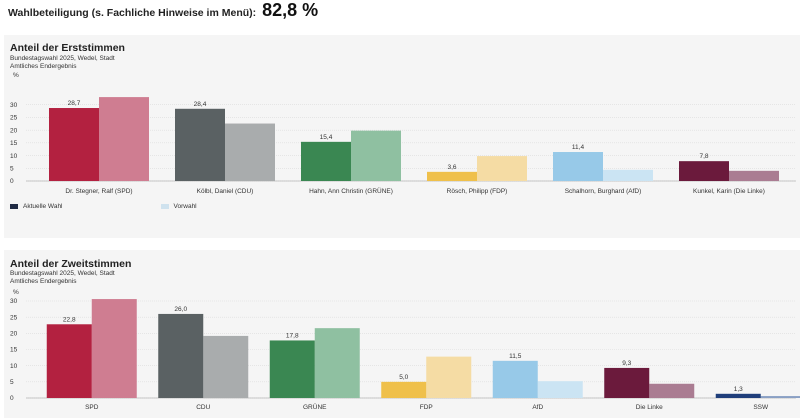 This screenshot has height=418, width=800. I want to click on bar-current-dr-stegner-ralf-spd, so click(74, 144).